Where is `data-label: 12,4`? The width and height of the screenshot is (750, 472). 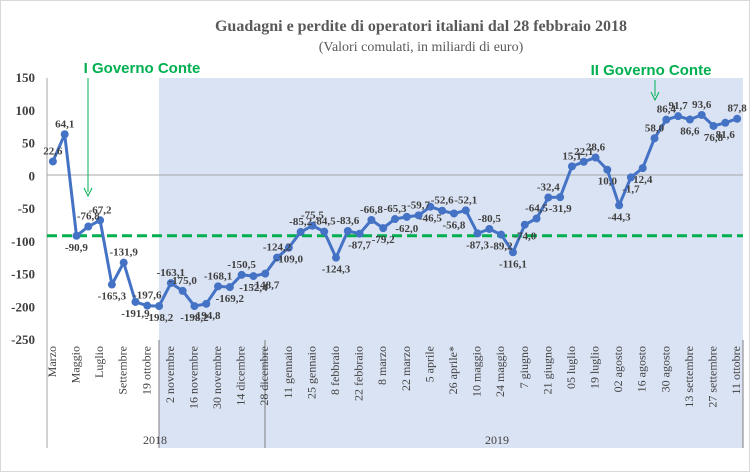 data-label: 12,4 is located at coordinates (643, 180).